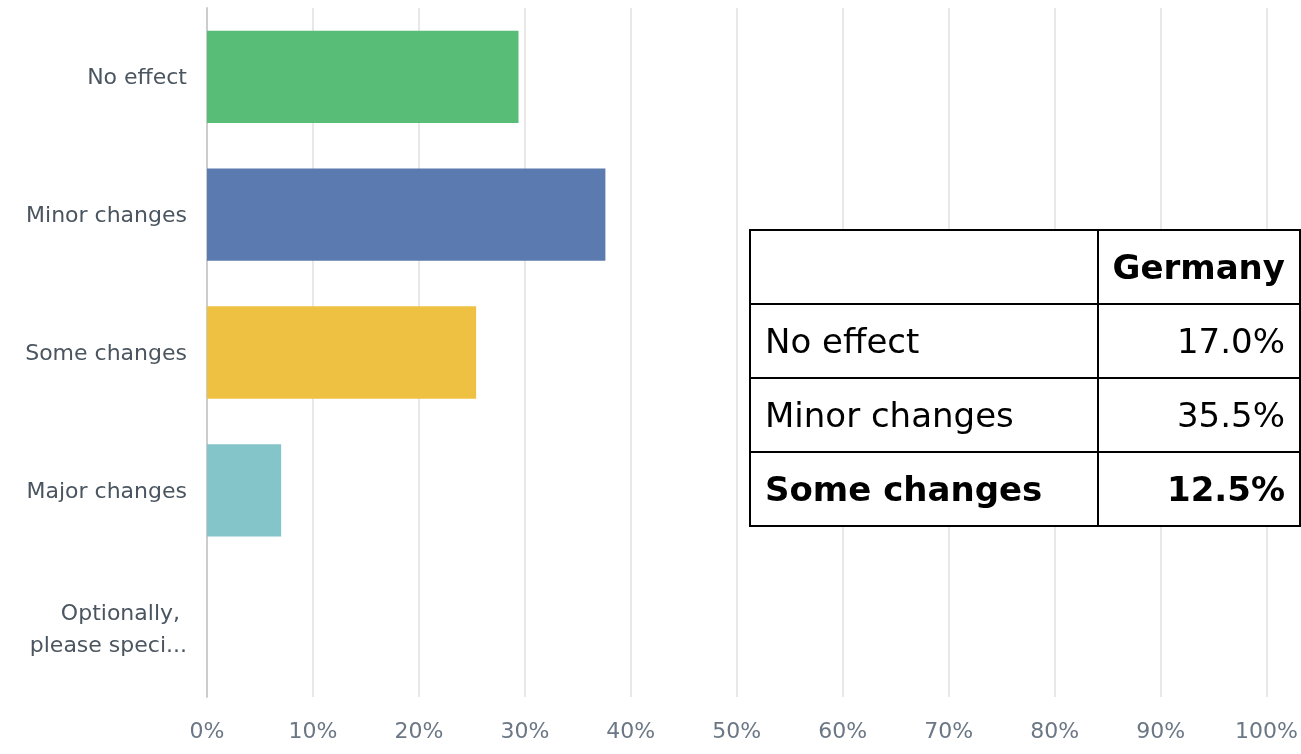 This screenshot has width=1301, height=754. Describe the element at coordinates (525, 730) in the screenshot. I see `x-tick-label: 30%` at that location.